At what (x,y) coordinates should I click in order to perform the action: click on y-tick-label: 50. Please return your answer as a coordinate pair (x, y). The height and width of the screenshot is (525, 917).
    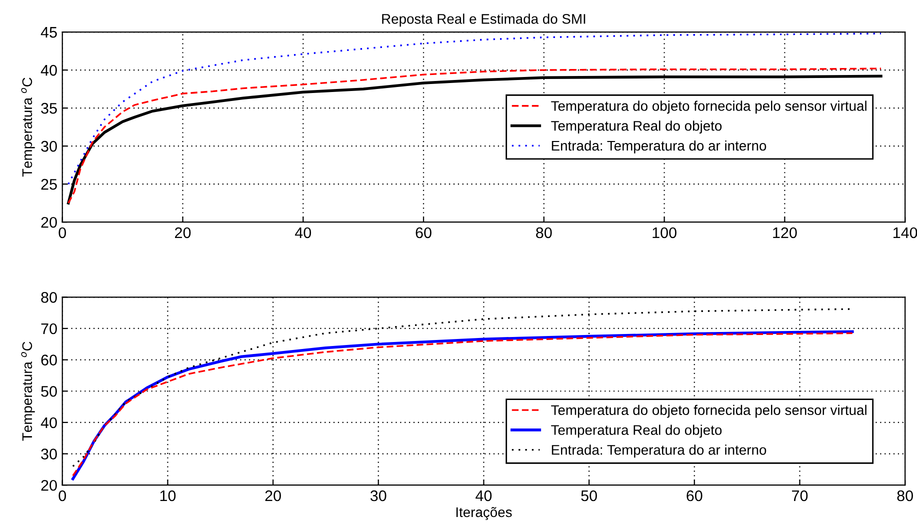
    Looking at the image, I should click on (49, 391).